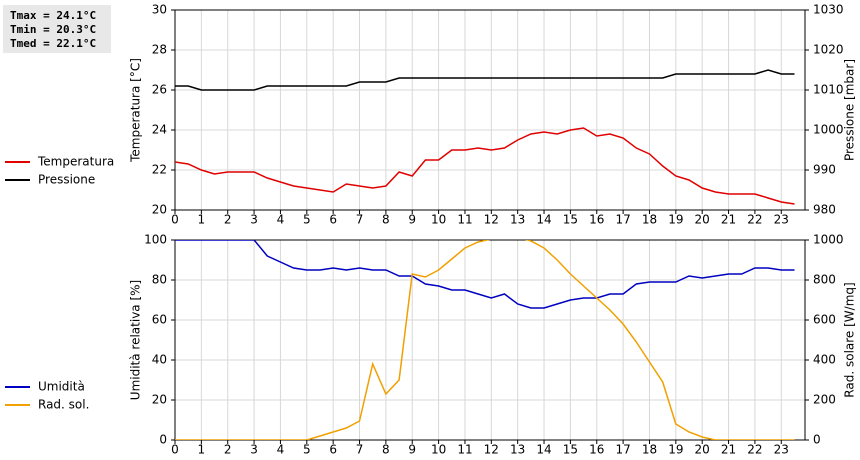  I want to click on y-tick-label: 0, so click(163, 440).